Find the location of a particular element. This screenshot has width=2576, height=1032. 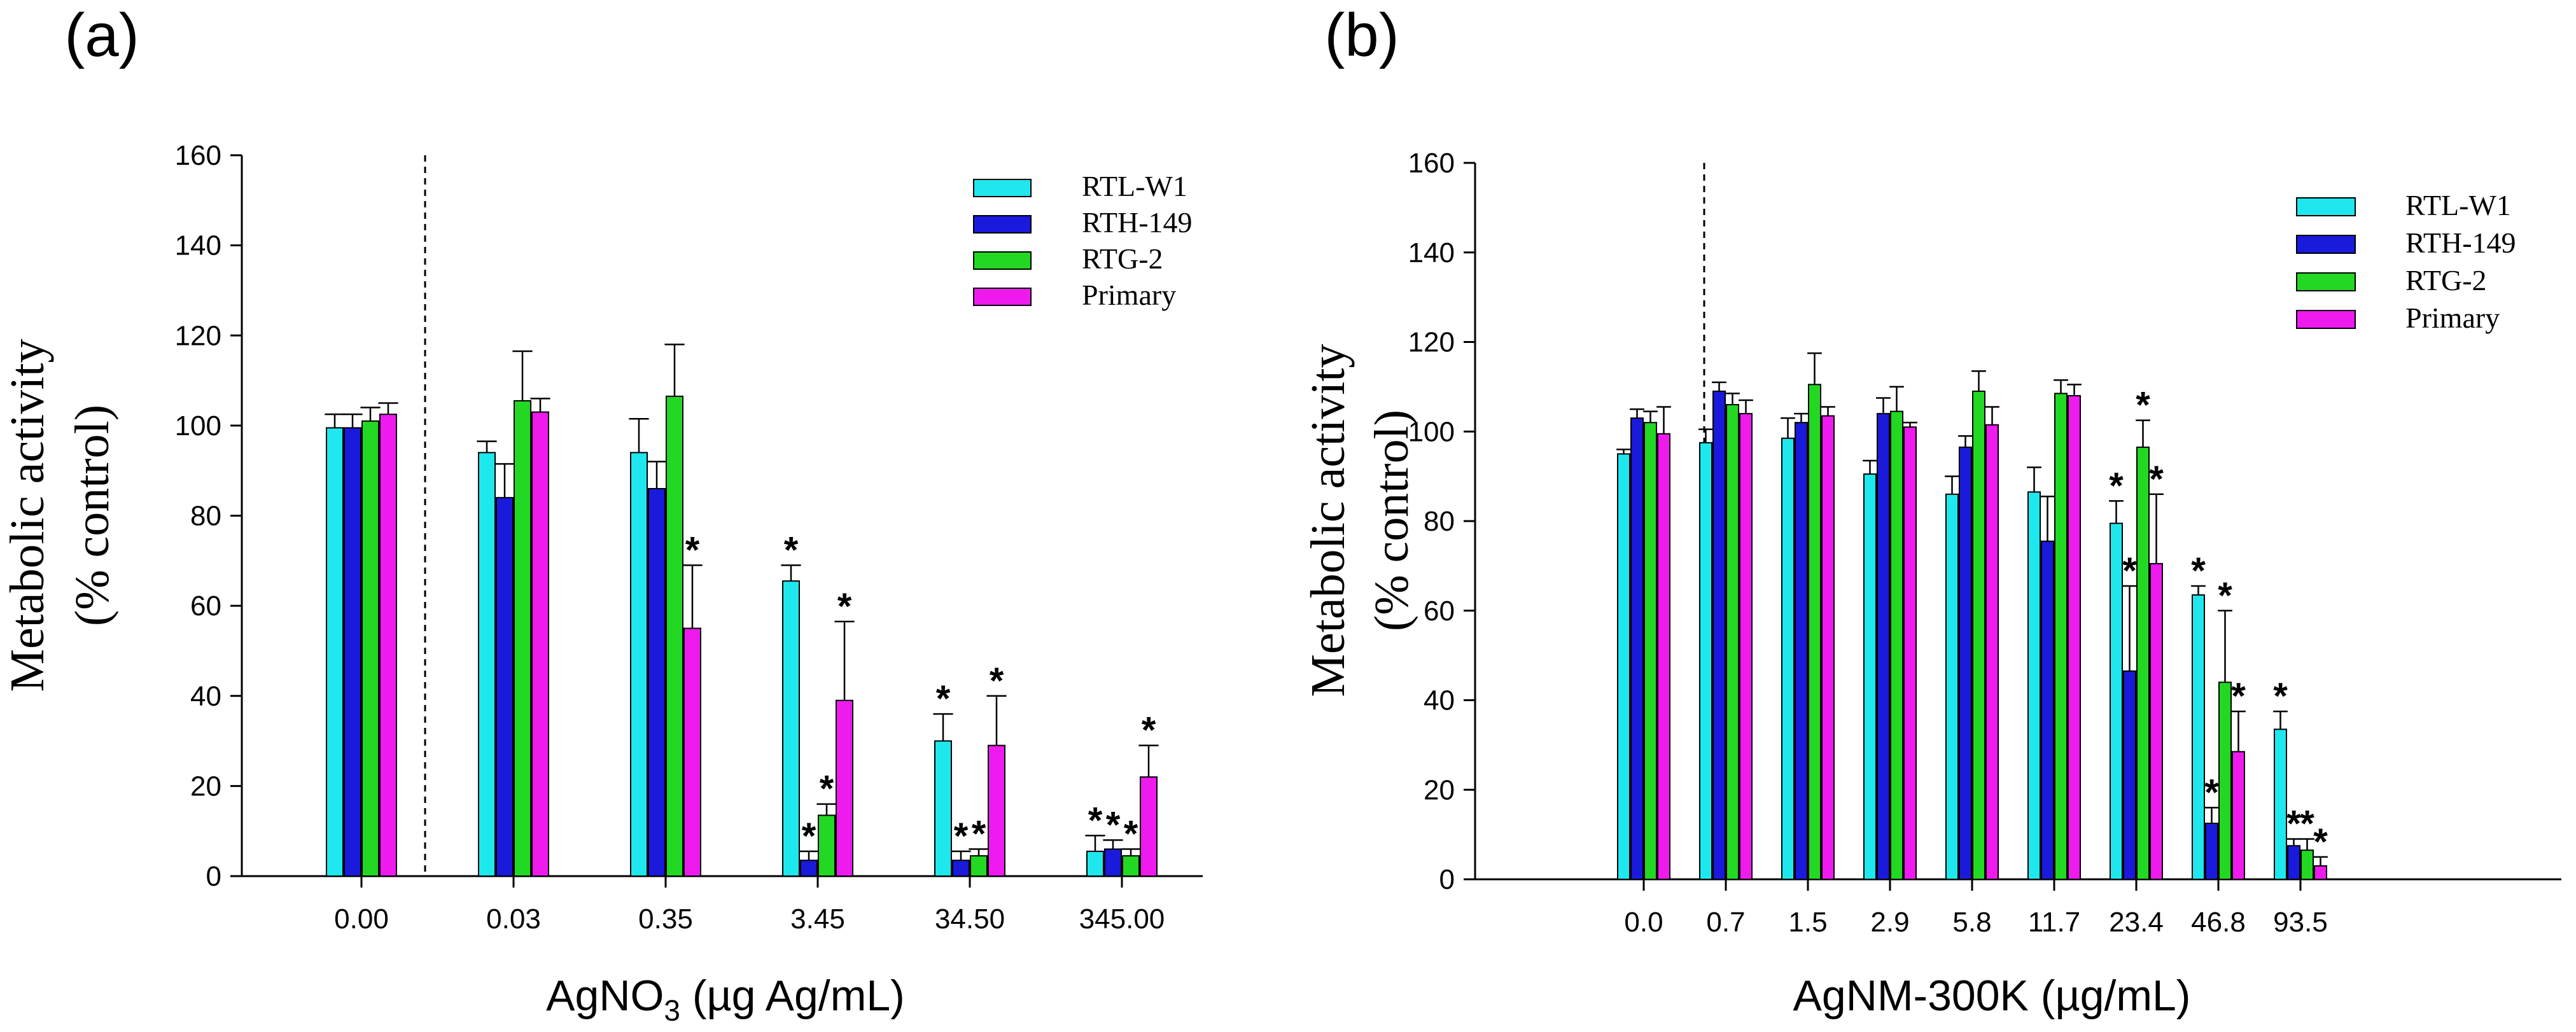

legend-swatch-rtl-w1 is located at coordinates (1002, 188).